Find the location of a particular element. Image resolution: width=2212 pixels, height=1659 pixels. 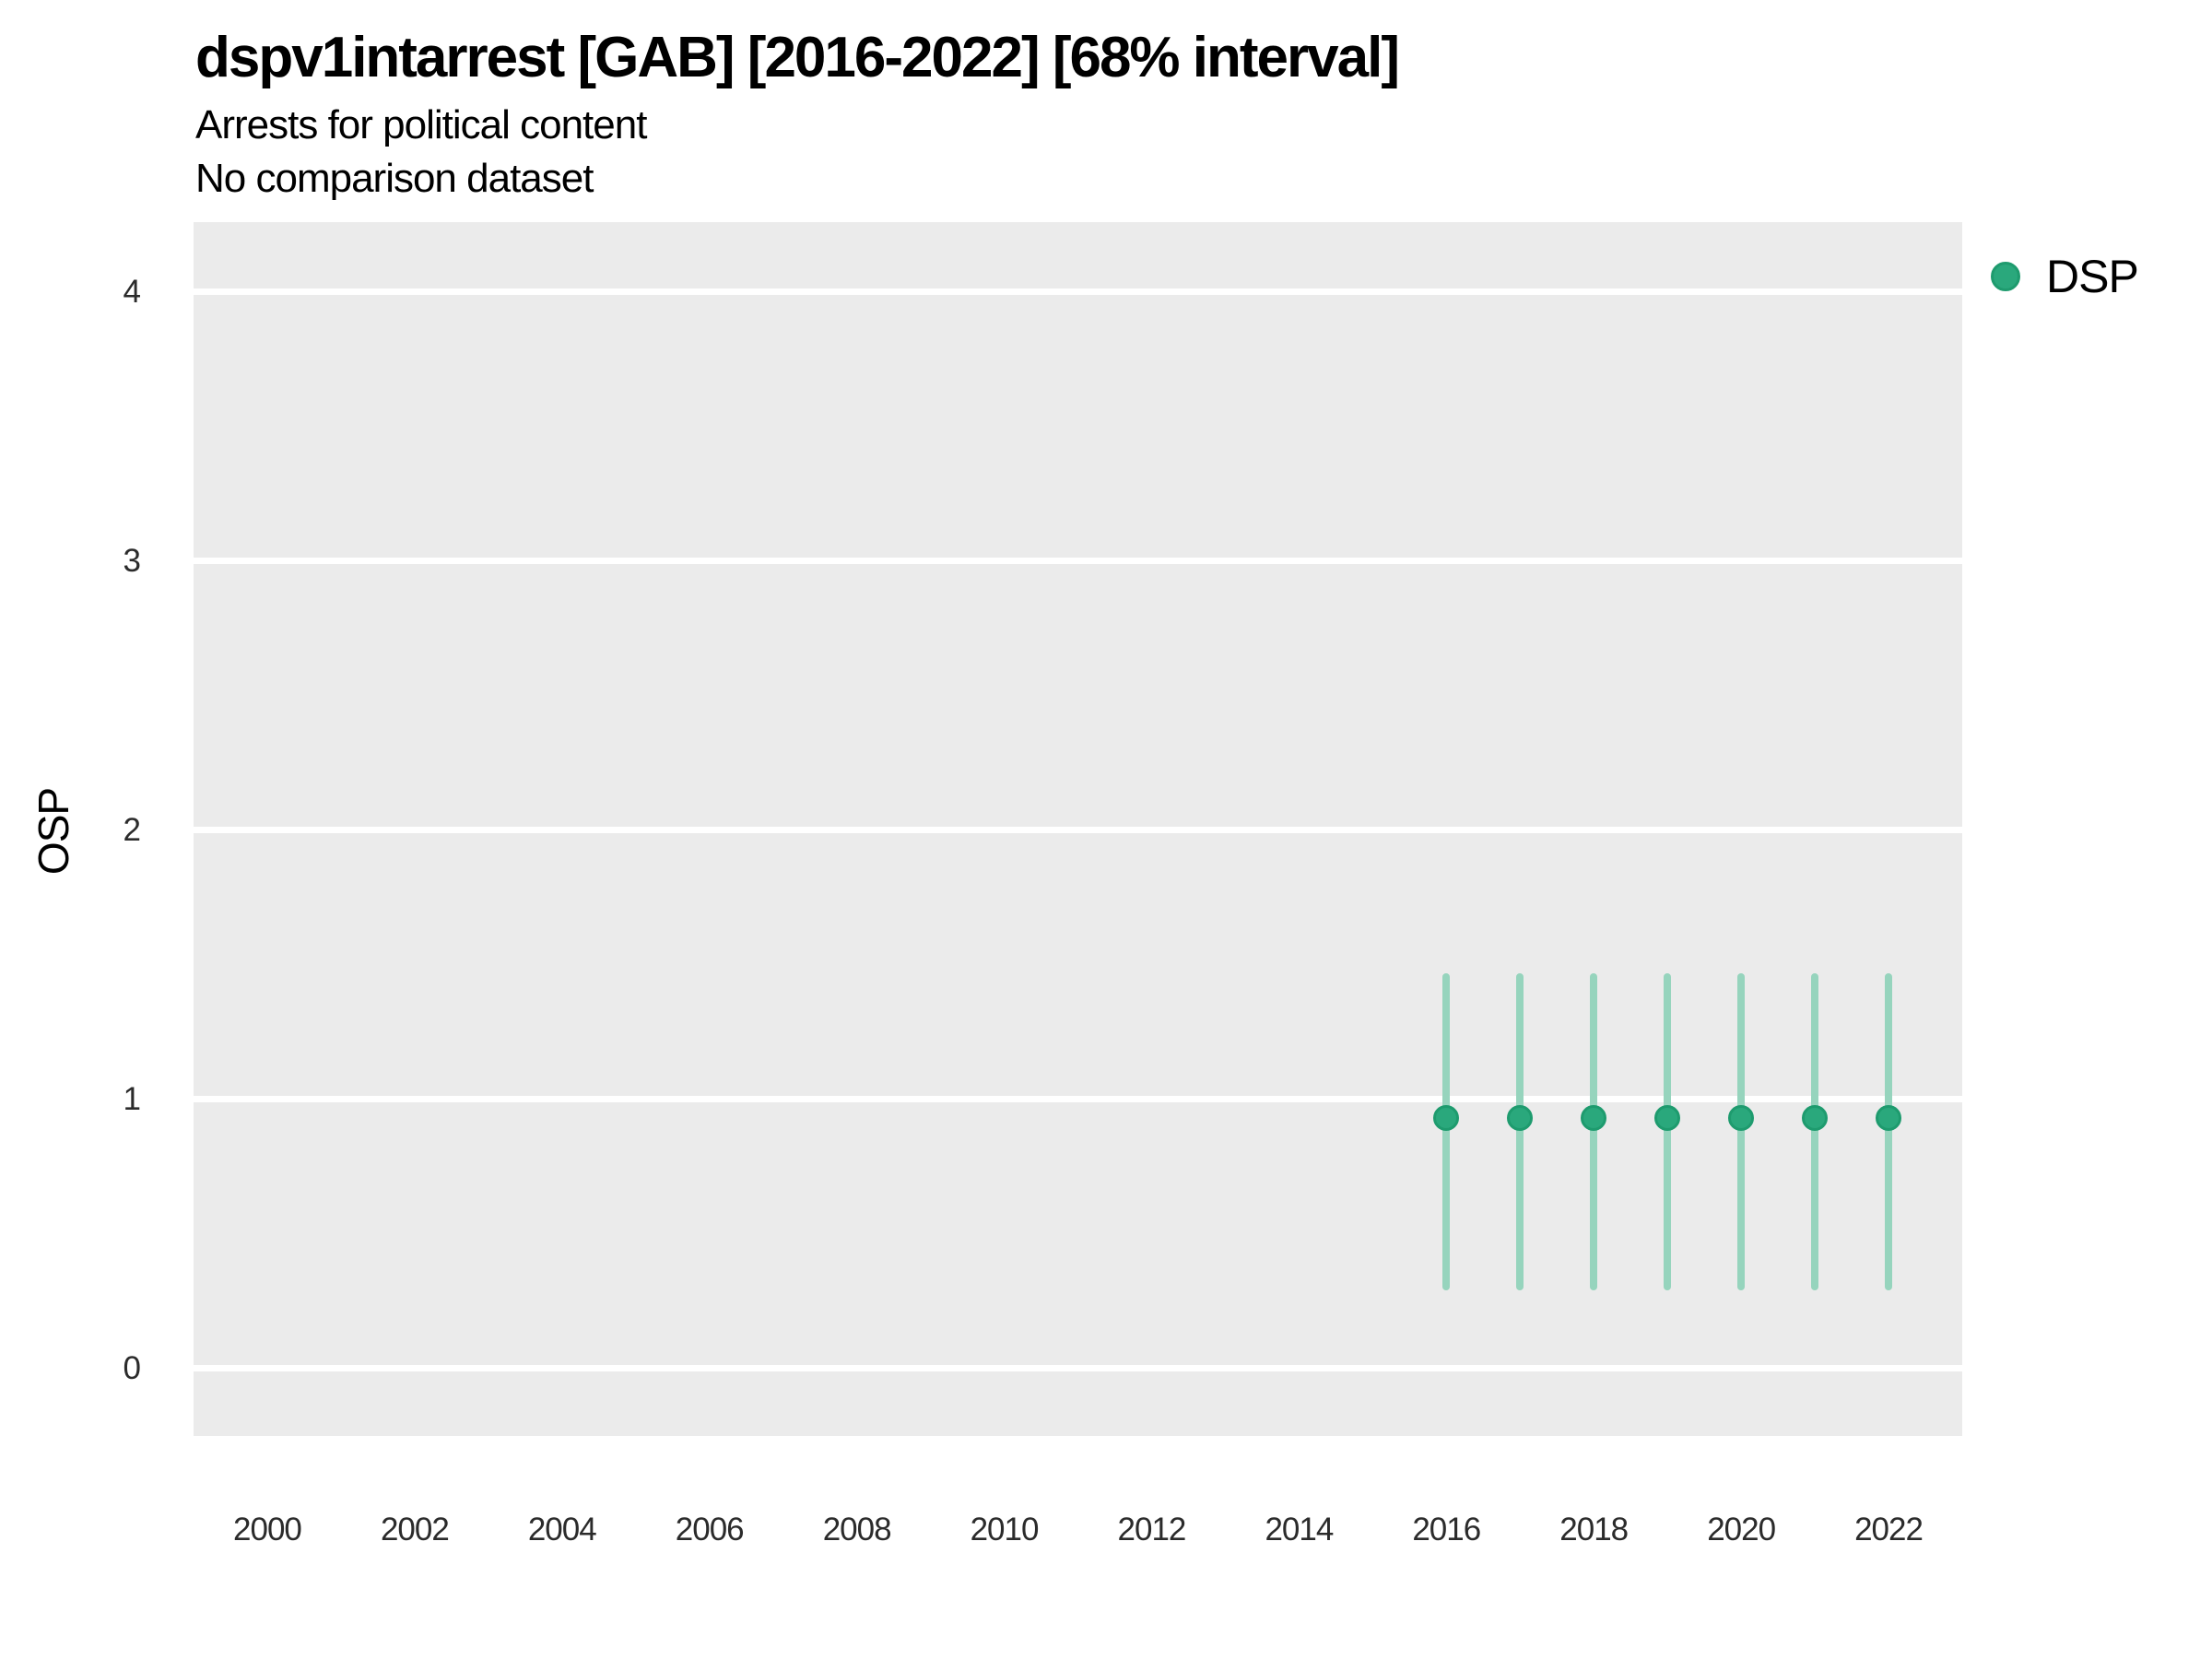

y-tick-label: 2 is located at coordinates (132, 829).